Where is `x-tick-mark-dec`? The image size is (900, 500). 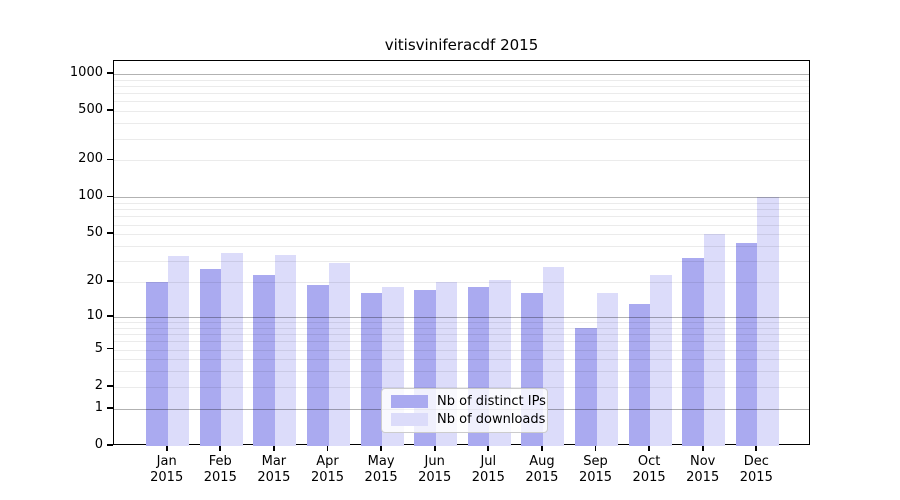 x-tick-mark-dec is located at coordinates (756, 448).